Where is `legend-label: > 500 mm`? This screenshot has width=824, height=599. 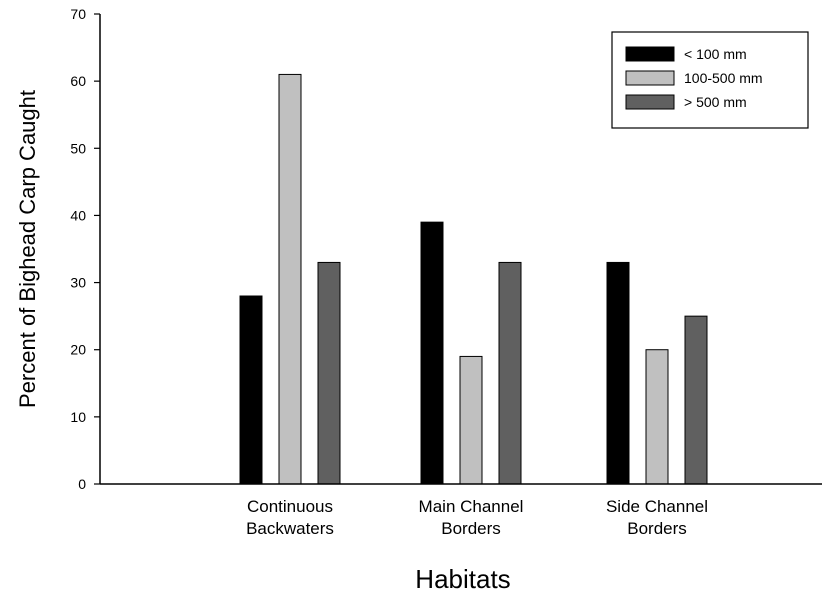 legend-label: > 500 mm is located at coordinates (715, 102).